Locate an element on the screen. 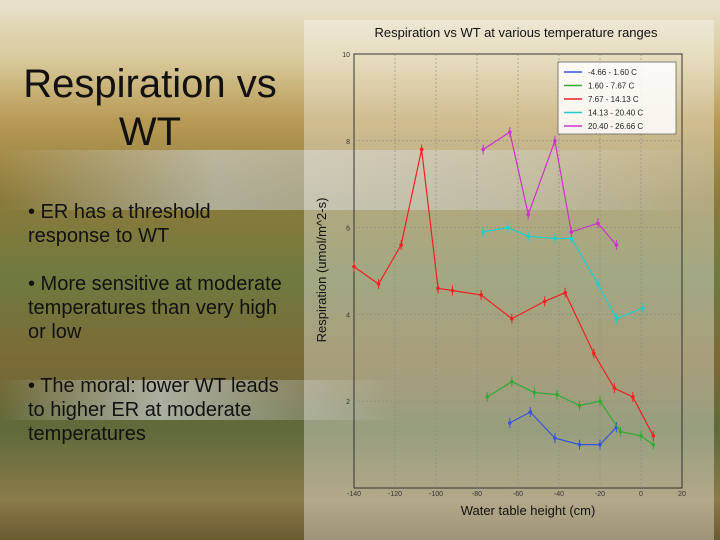 The width and height of the screenshot is (720, 540). x-tick-label: -140 is located at coordinates (354, 494).